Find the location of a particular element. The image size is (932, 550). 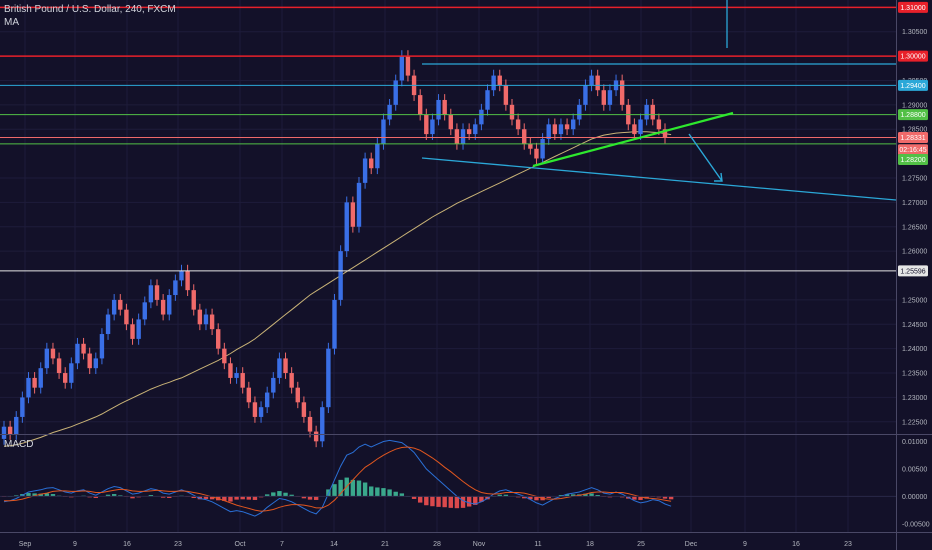

macd-signal-line is located at coordinates (338, 479).